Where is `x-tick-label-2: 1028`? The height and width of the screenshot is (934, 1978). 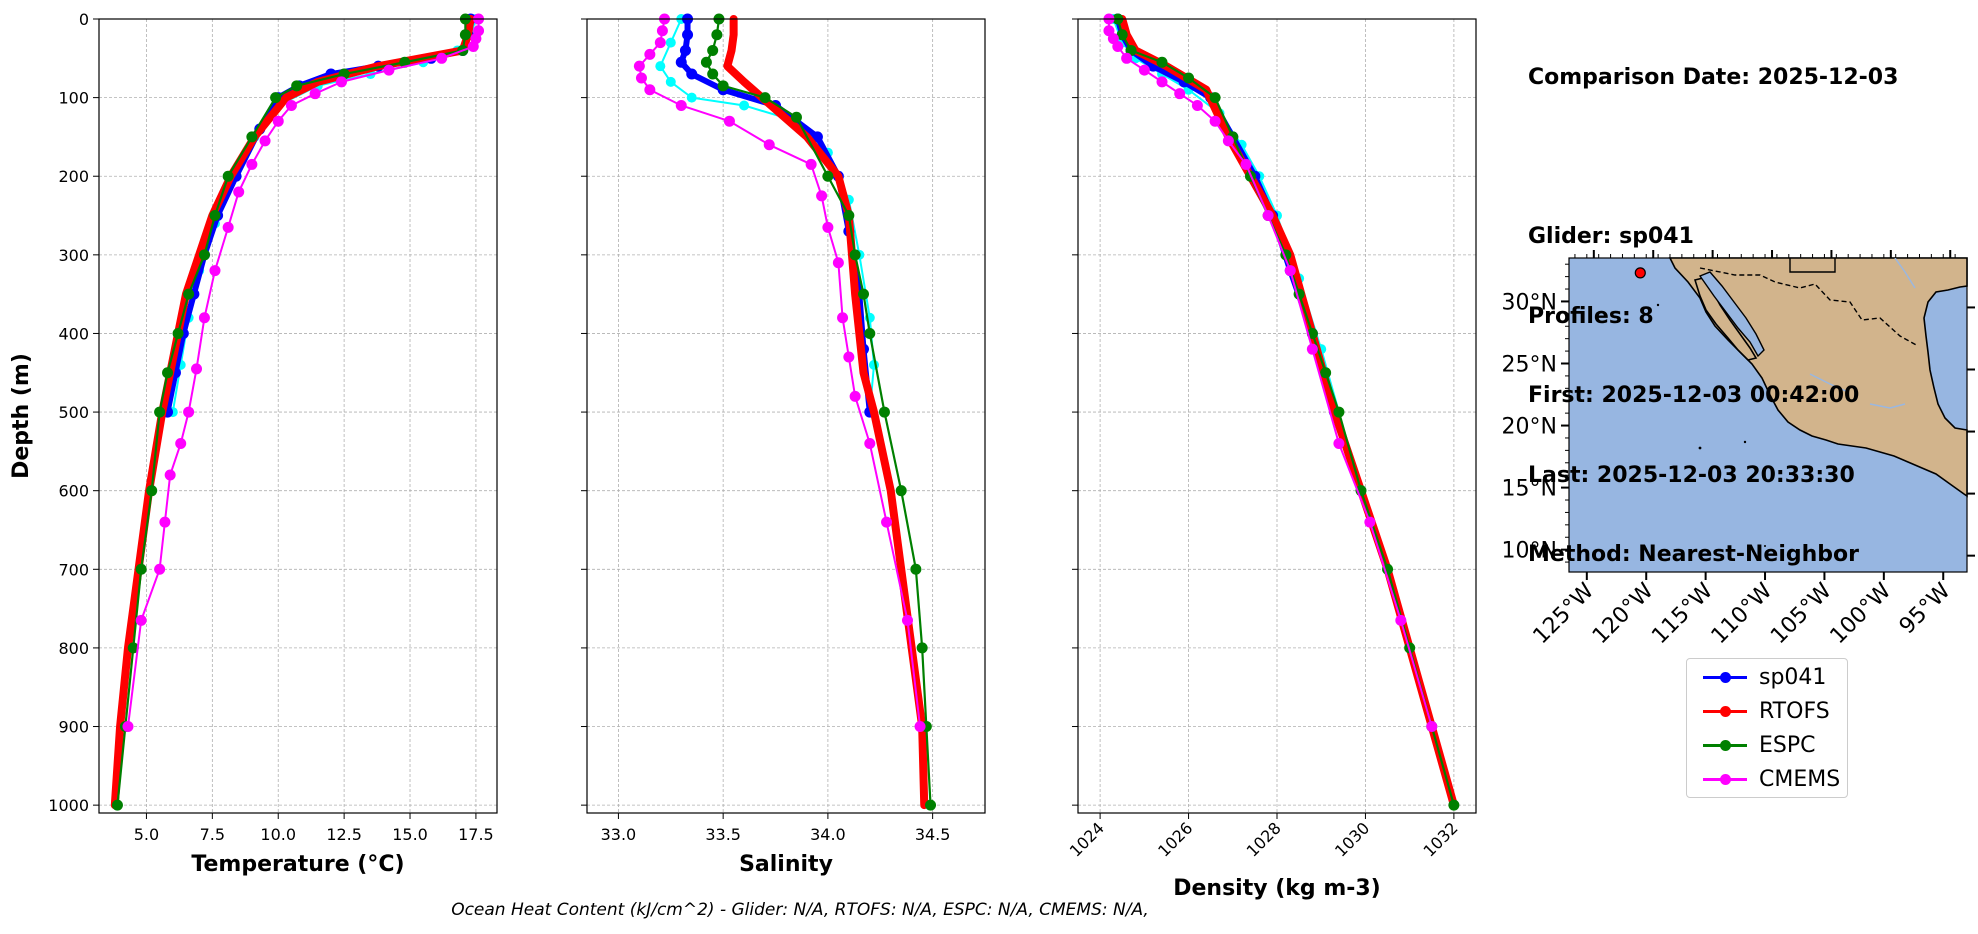 x-tick-label-2: 1028 is located at coordinates (1264, 839).